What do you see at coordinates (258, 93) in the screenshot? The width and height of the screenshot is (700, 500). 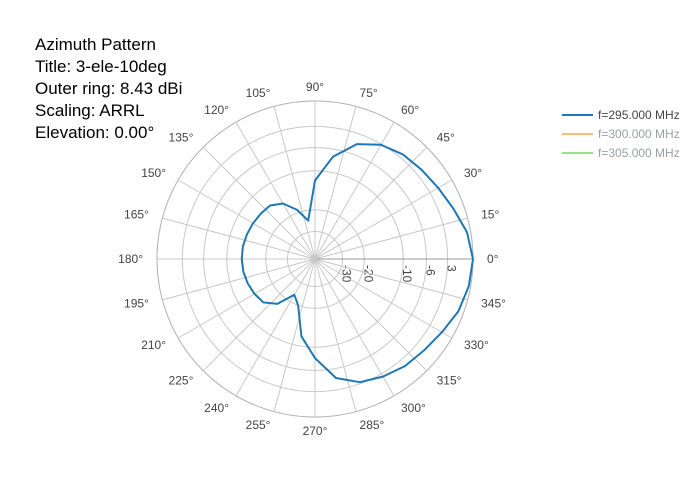 I see `angular-tick-label: 105°` at bounding box center [258, 93].